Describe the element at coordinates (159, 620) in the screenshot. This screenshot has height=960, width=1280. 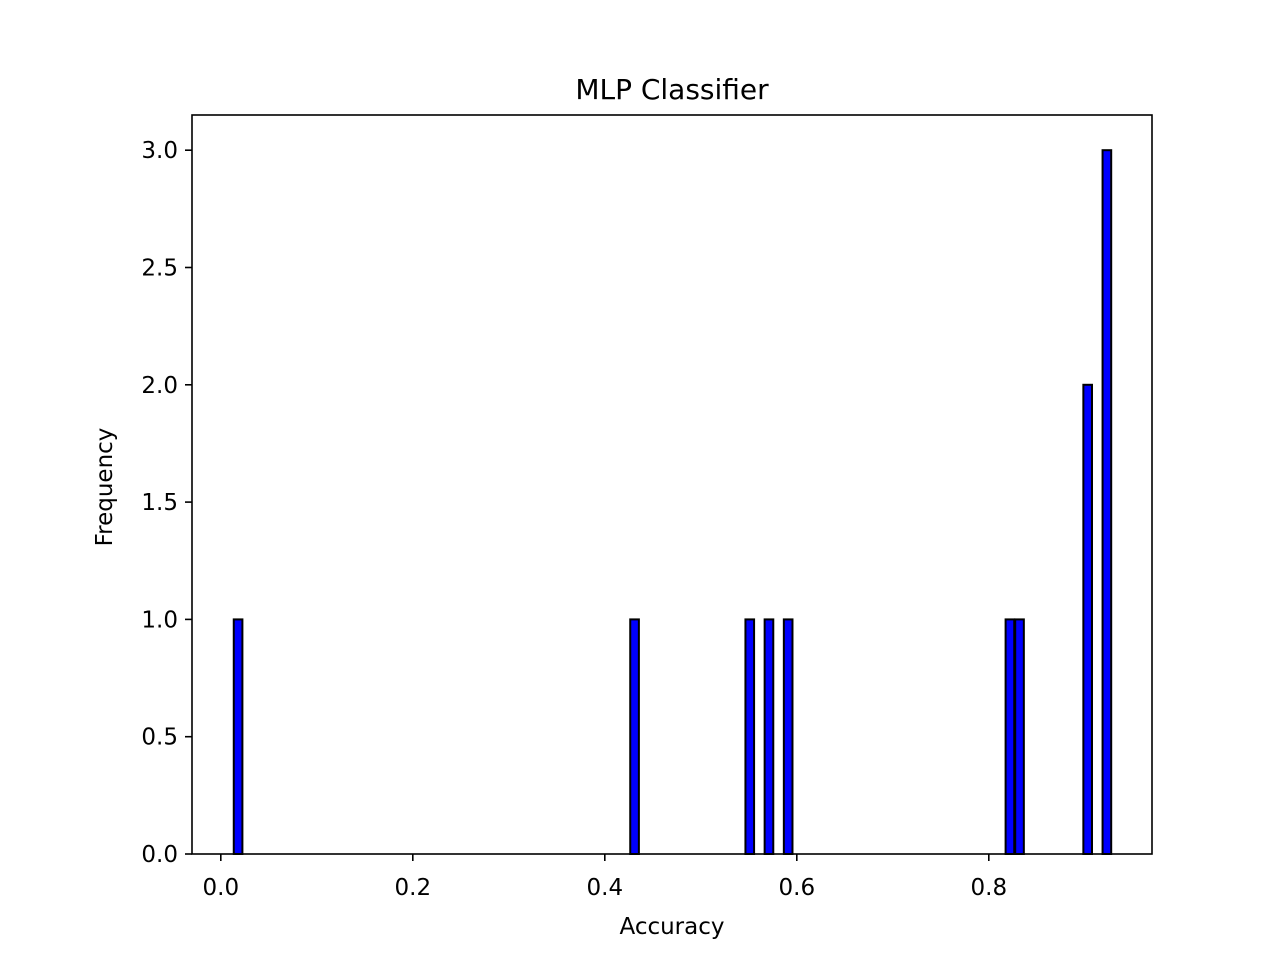
I see `y-tick-label-2: 1.0` at that location.